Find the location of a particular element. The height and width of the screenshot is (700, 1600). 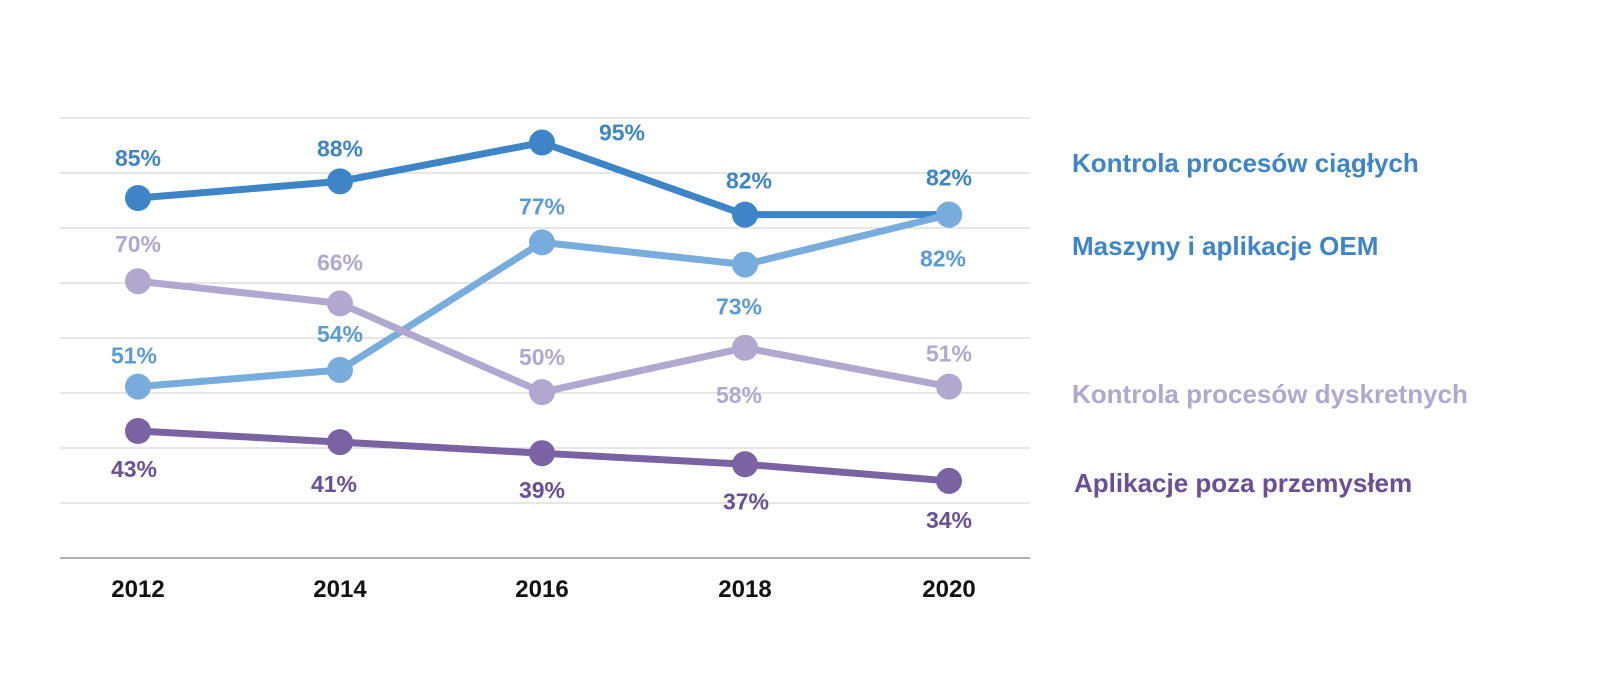

data-label-oem: 54% is located at coordinates (340, 334).